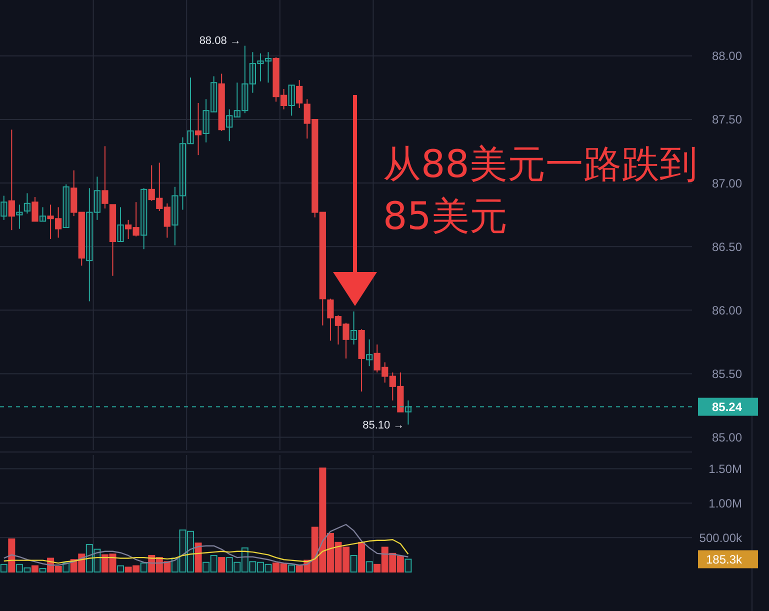 The image size is (769, 611). What do you see at coordinates (725, 503) in the screenshot?
I see `y-tick-label: 1.00M` at bounding box center [725, 503].